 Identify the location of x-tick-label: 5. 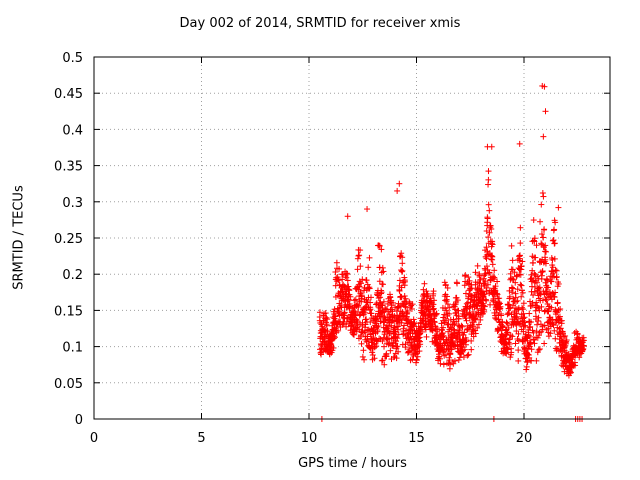
(201, 438).